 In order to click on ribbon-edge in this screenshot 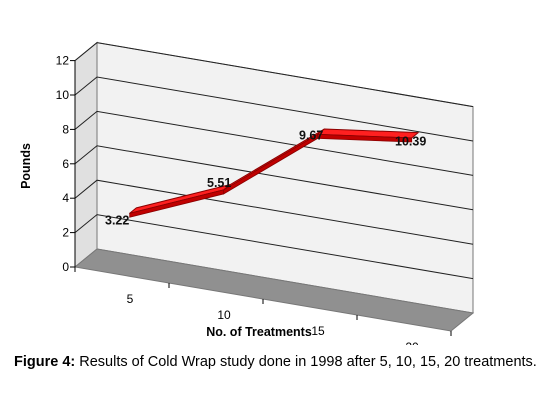, I will do `click(365, 138)`.